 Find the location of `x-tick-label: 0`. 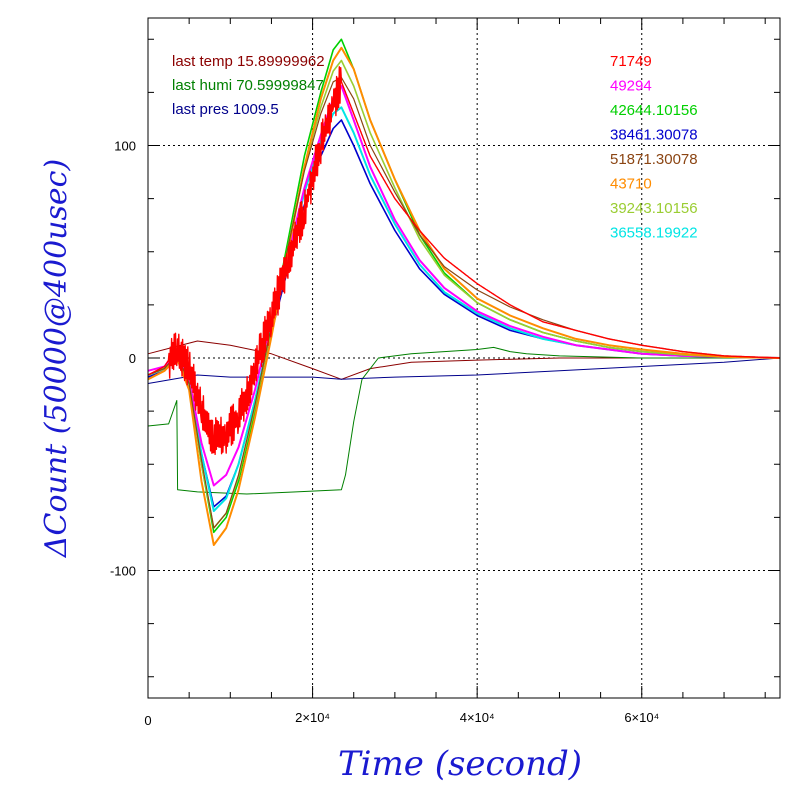

x-tick-label: 0 is located at coordinates (147, 720).